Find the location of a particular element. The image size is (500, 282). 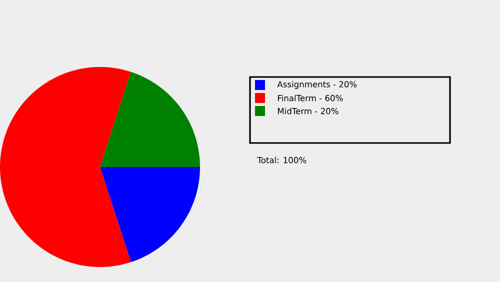

text: Total: 100% is located at coordinates (281, 160).